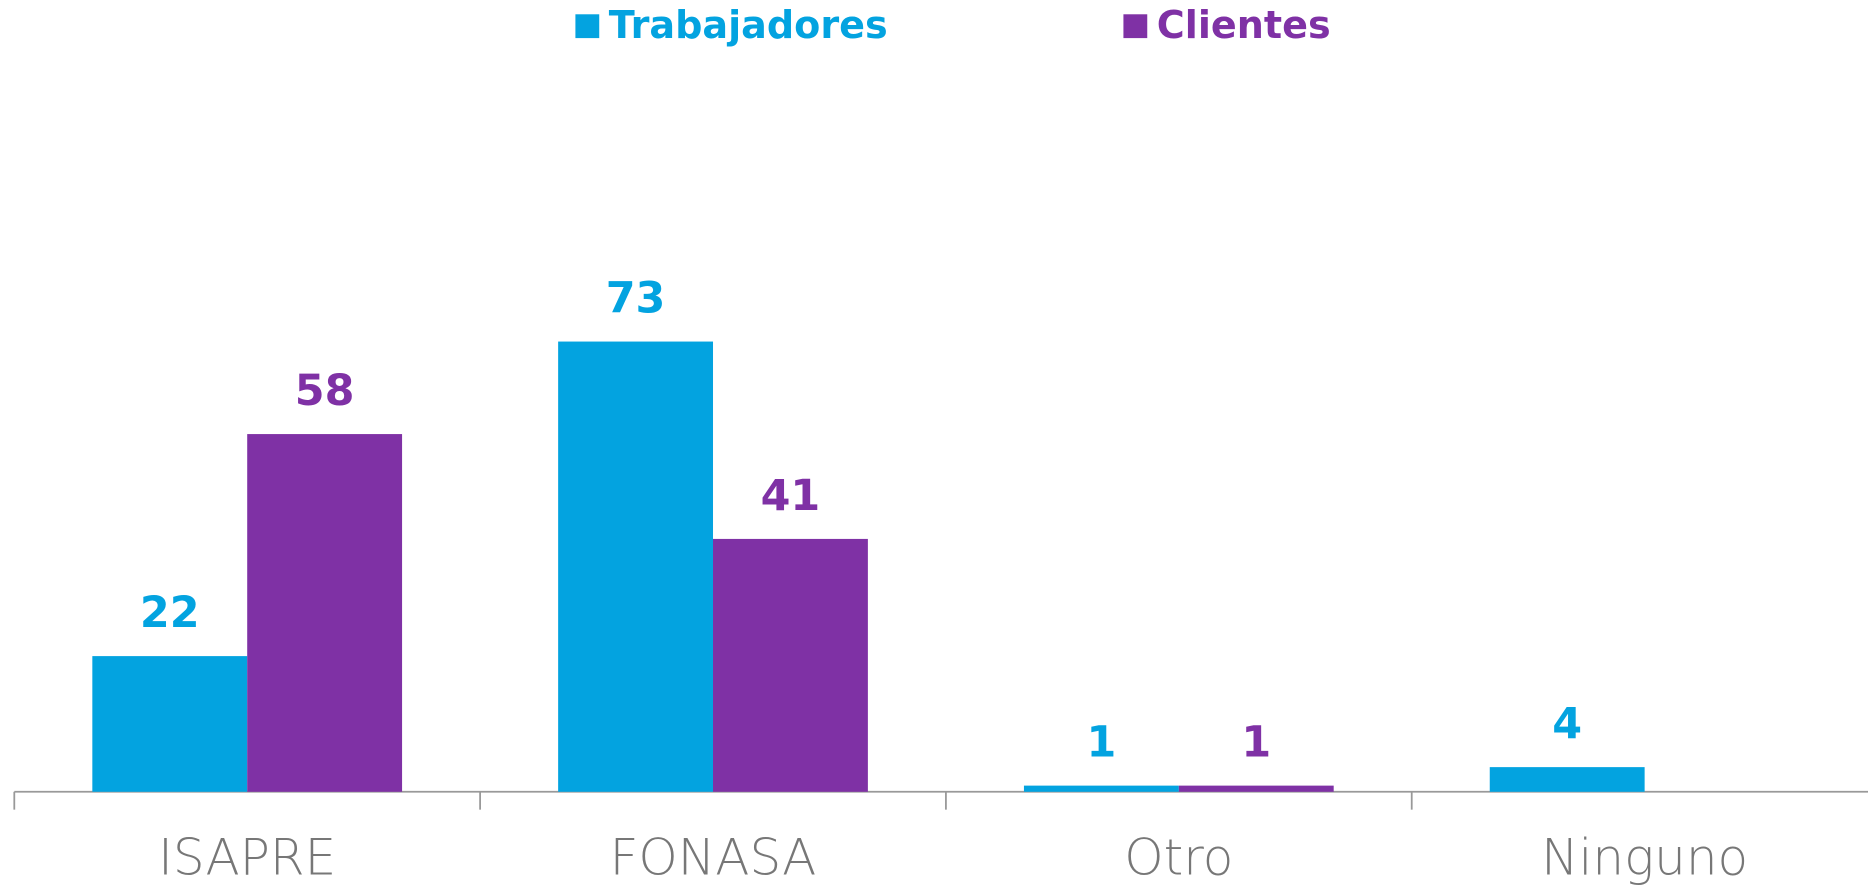  What do you see at coordinates (1178, 857) in the screenshot?
I see `x-tick-label: Otro` at bounding box center [1178, 857].